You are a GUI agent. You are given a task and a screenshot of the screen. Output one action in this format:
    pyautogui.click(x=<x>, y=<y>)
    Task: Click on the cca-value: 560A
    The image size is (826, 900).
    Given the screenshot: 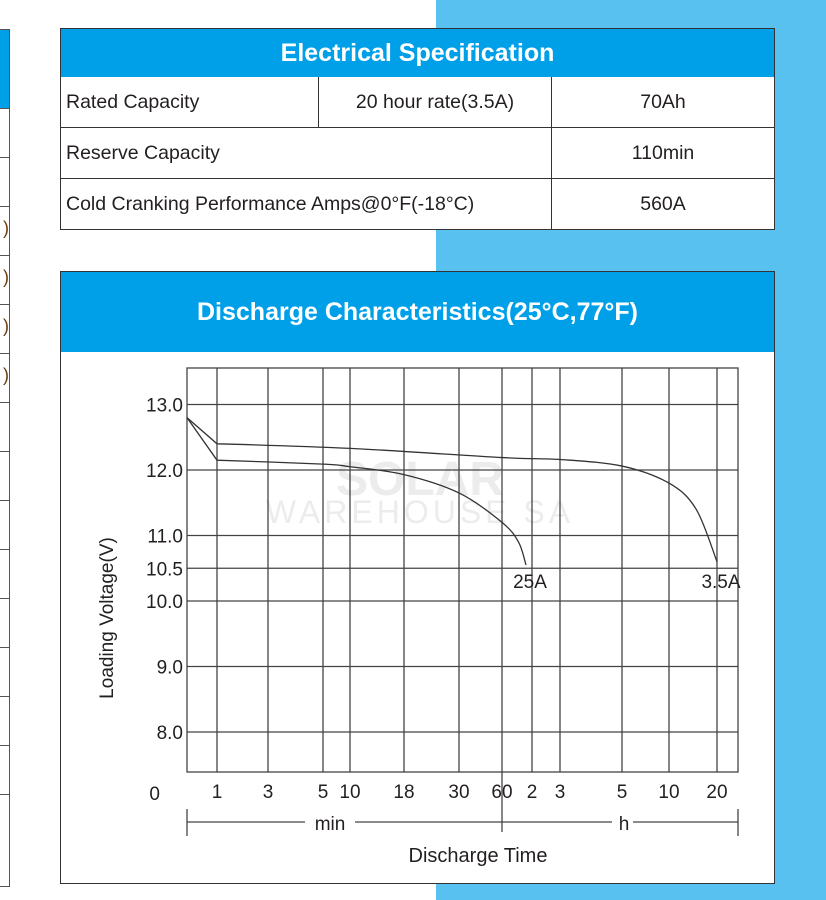 What is the action you would take?
    pyautogui.click(x=662, y=203)
    